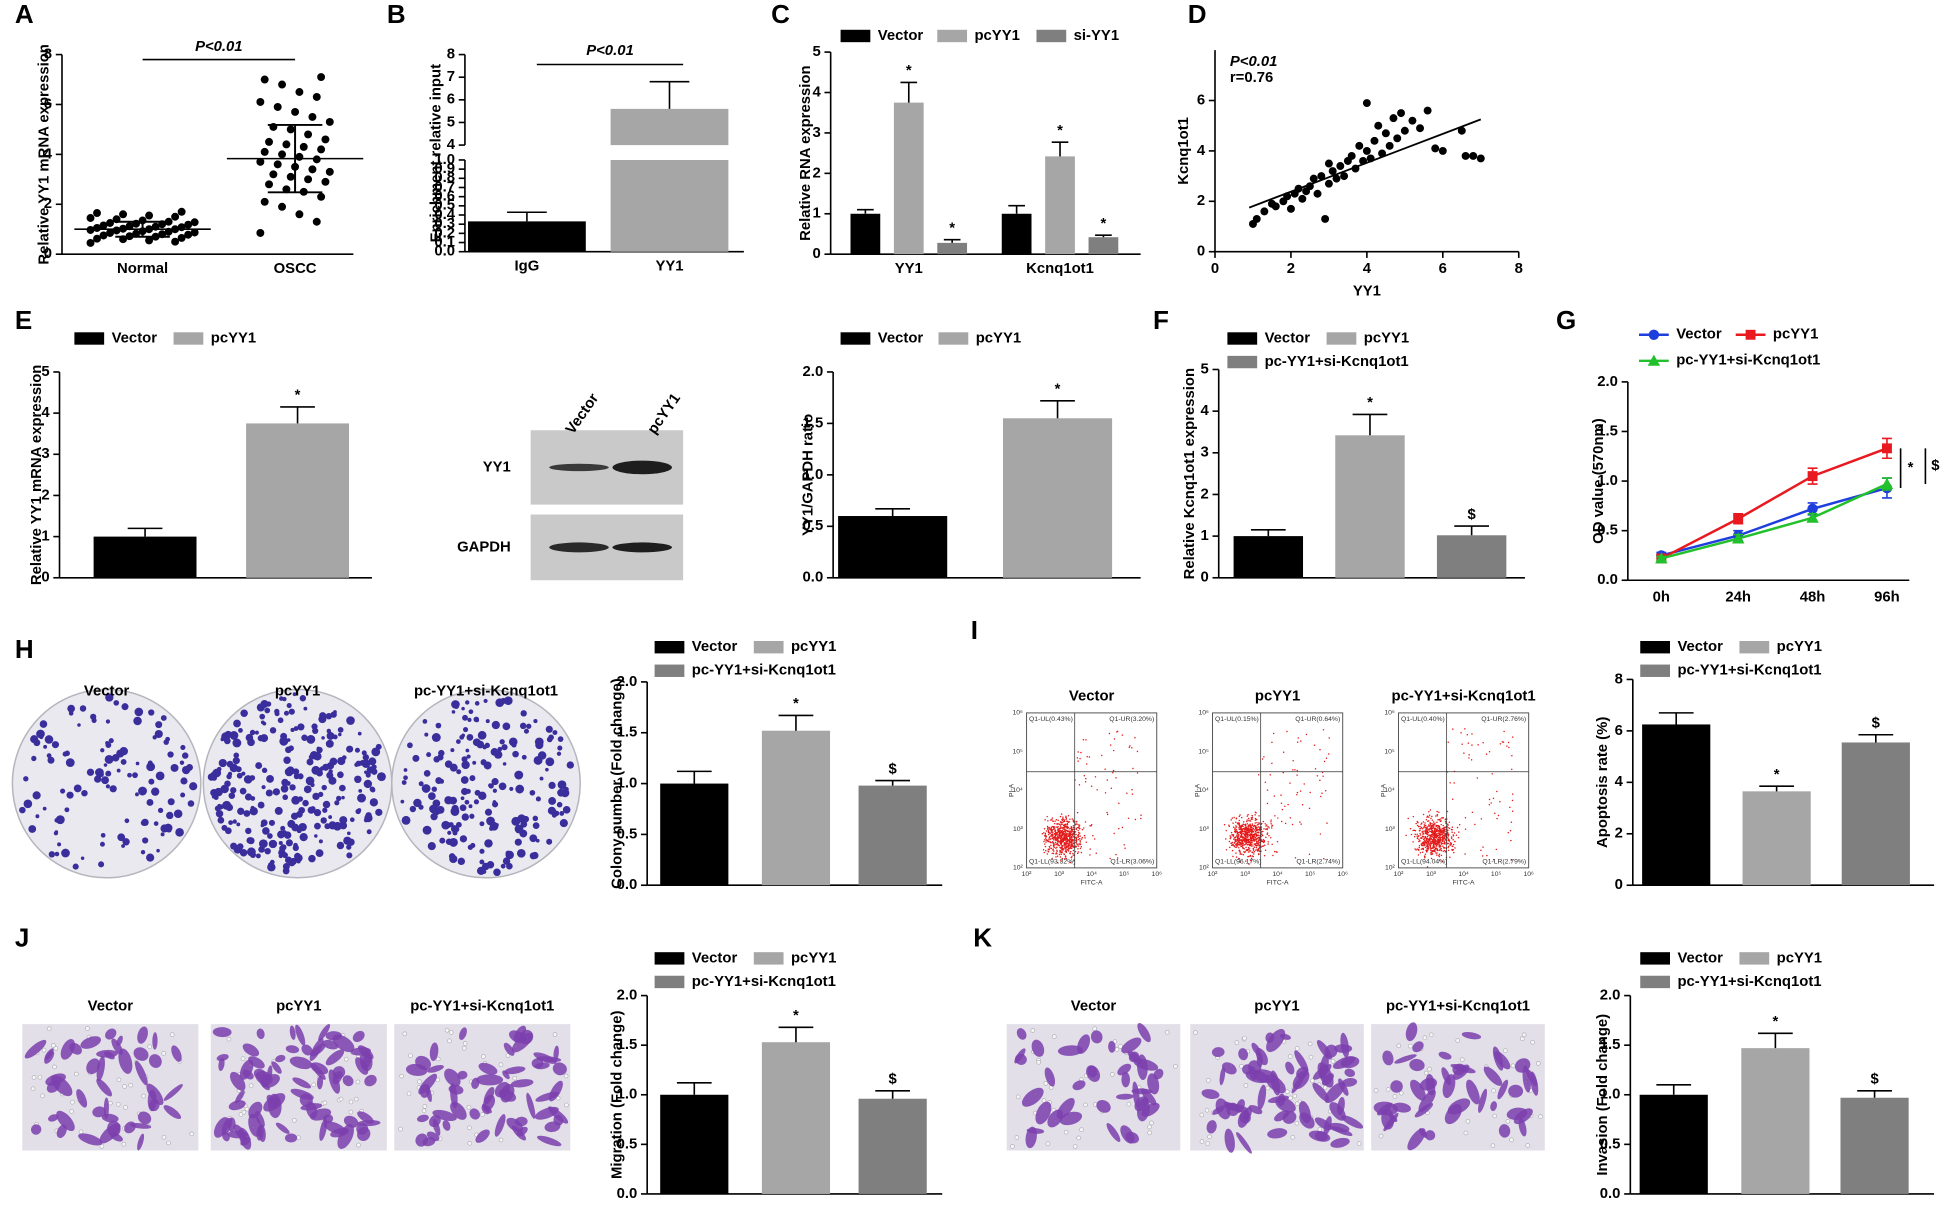  I want to click on error-bar, so click(527, 216).